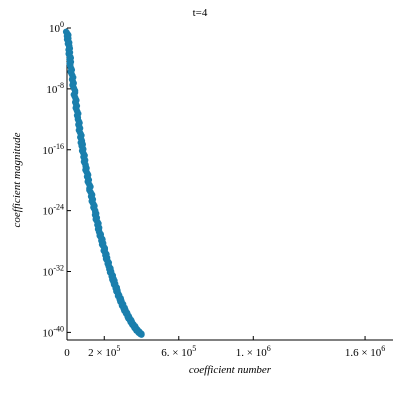 The width and height of the screenshot is (400, 400). What do you see at coordinates (53, 210) in the screenshot?
I see `y-tick-label: 10⁻²⁴` at bounding box center [53, 210].